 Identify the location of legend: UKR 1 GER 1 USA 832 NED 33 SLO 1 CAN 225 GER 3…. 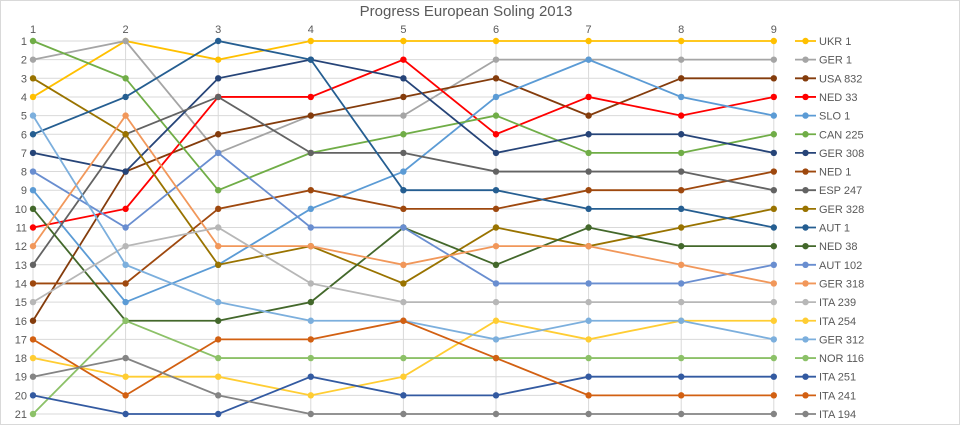
(829, 228).